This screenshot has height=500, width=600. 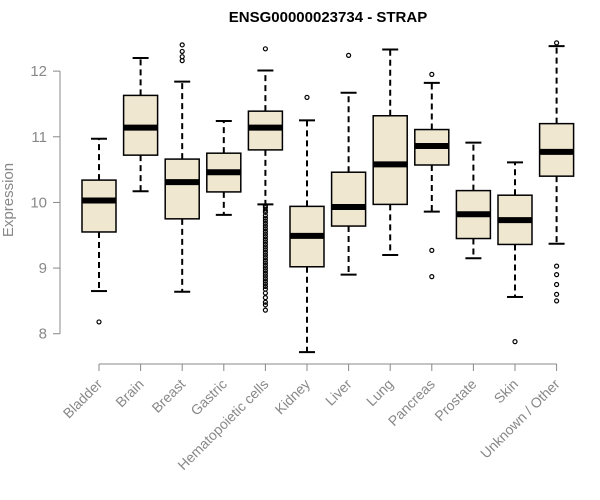 What do you see at coordinates (338, 392) in the screenshot?
I see `x-tick-label: Liver` at bounding box center [338, 392].